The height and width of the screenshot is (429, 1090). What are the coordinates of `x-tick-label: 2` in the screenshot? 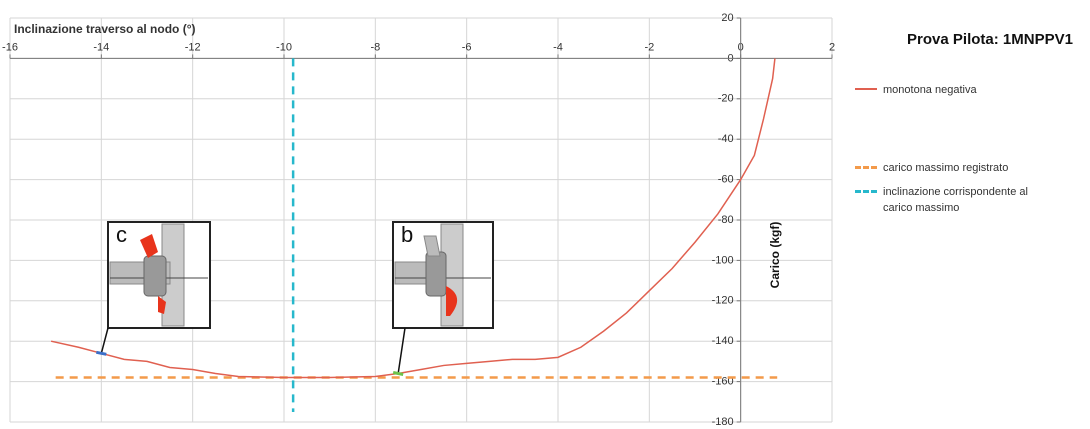 It's located at (832, 47).